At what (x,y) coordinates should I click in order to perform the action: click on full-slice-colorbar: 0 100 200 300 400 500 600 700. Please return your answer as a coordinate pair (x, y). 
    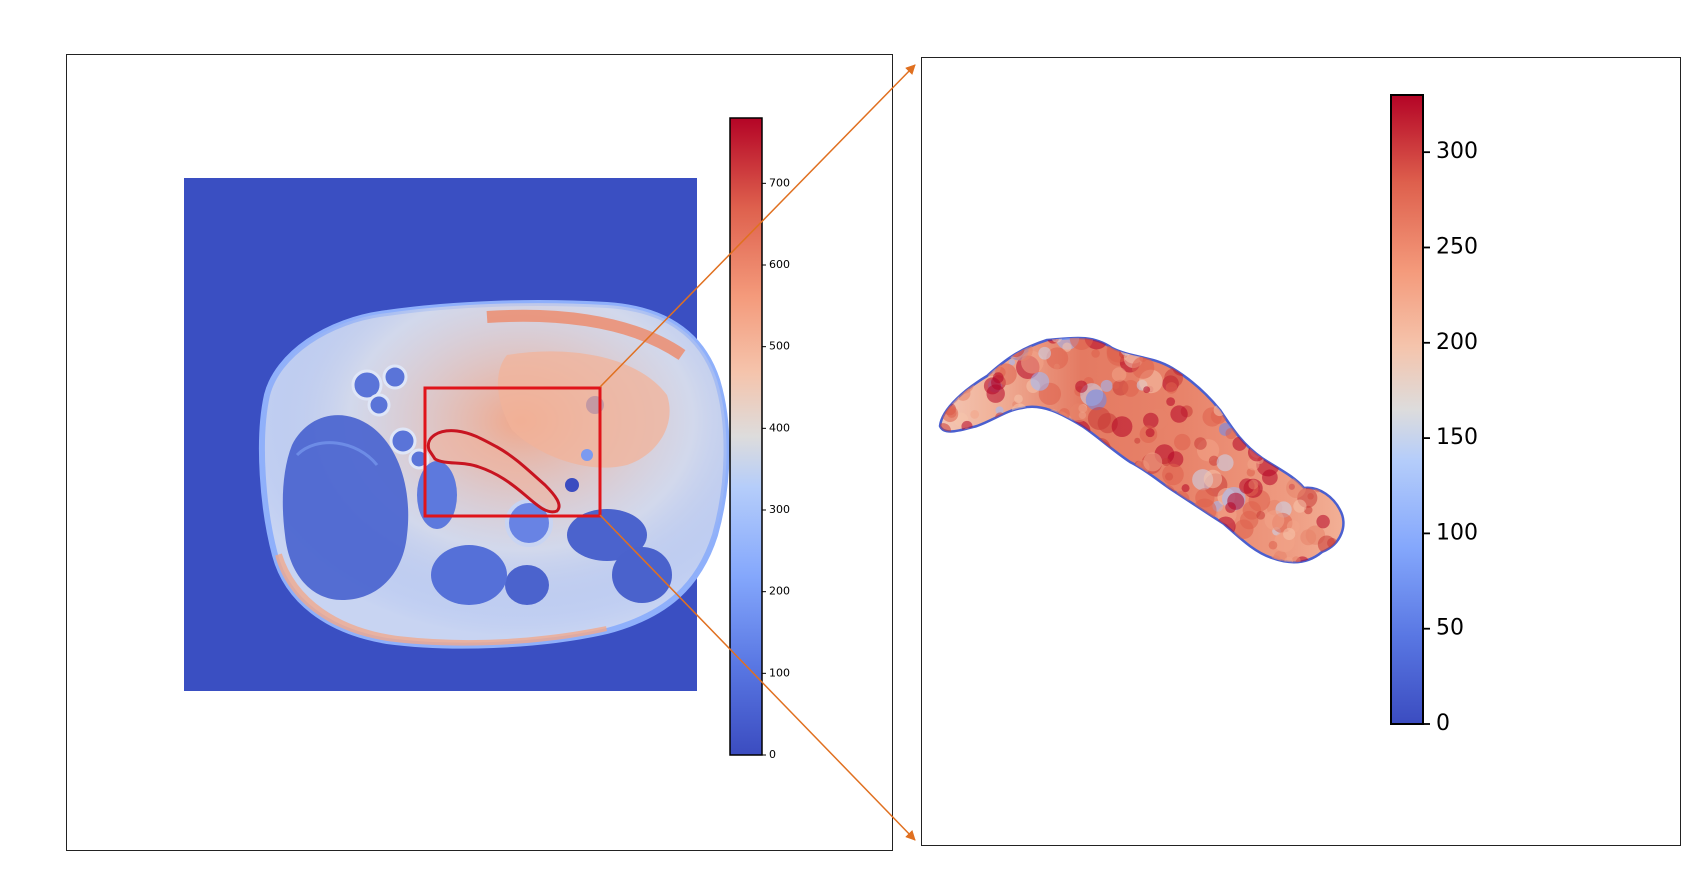
    Looking at the image, I should click on (759, 439).